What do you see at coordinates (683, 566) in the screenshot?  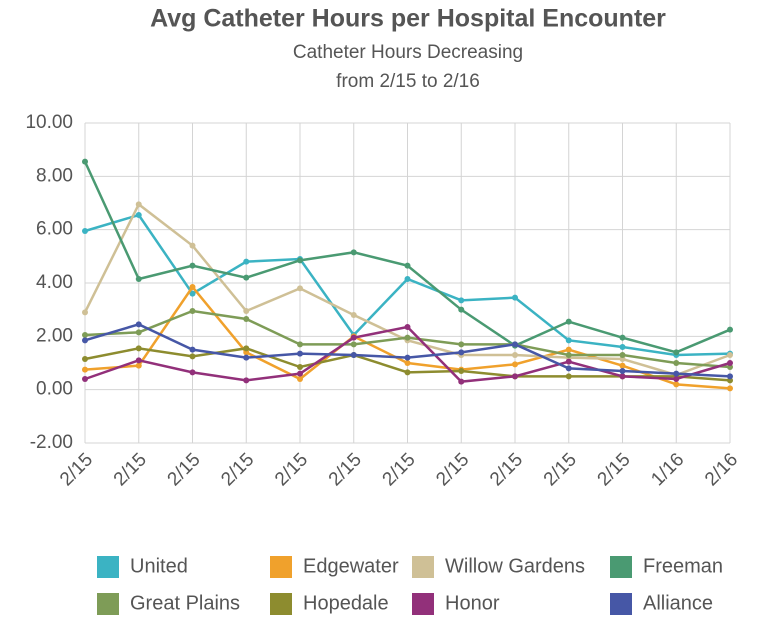 I see `legend-label: Freeman` at bounding box center [683, 566].